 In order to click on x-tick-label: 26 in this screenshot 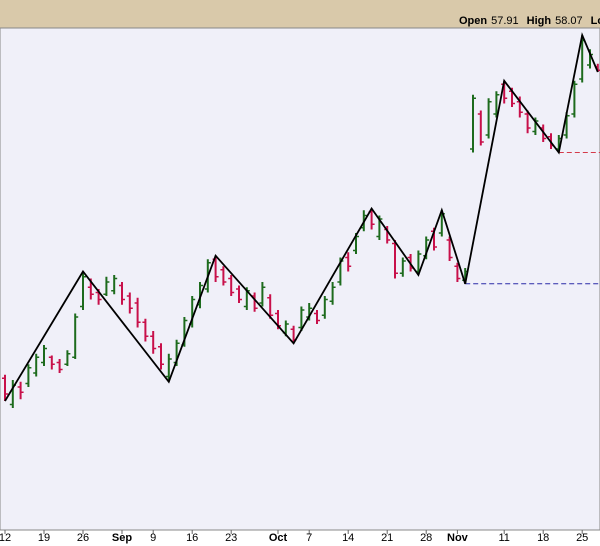, I will do `click(83, 538)`.